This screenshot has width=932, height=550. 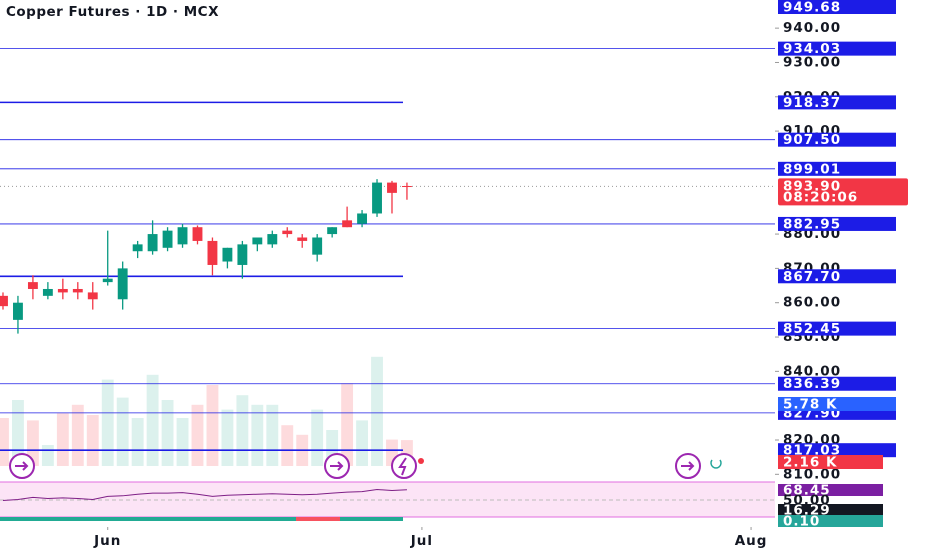 What do you see at coordinates (112, 12) in the screenshot?
I see `chart-title: Copper Futures · 1D · MCX` at bounding box center [112, 12].